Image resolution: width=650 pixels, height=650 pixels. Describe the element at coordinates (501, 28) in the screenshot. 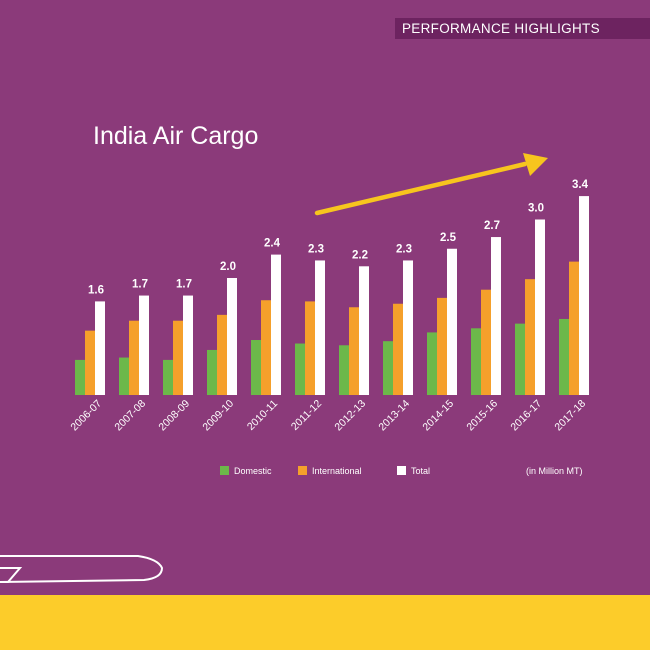

I see `section-header-label: PERFORMANCE HIGHLIGHTS` at that location.